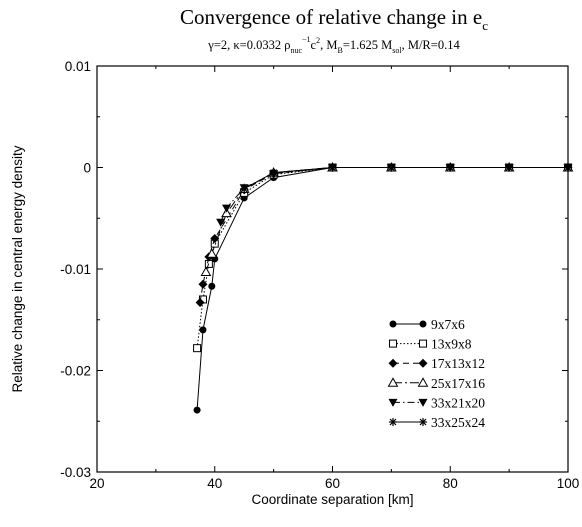 This screenshot has width=582, height=527. Describe the element at coordinates (75, 269) in the screenshot. I see `y-tick-label: -0.01` at that location.